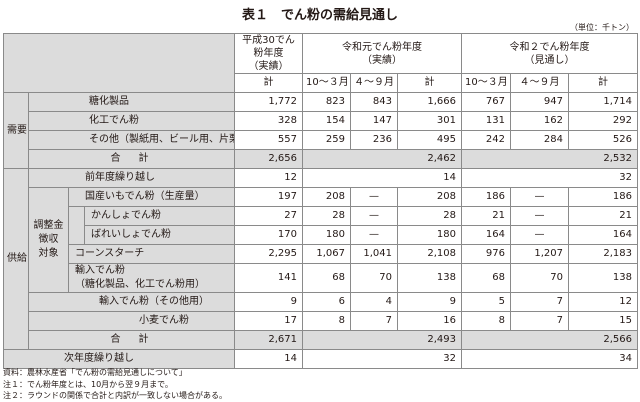  I want to click on cell: 1,772, so click(268, 102).